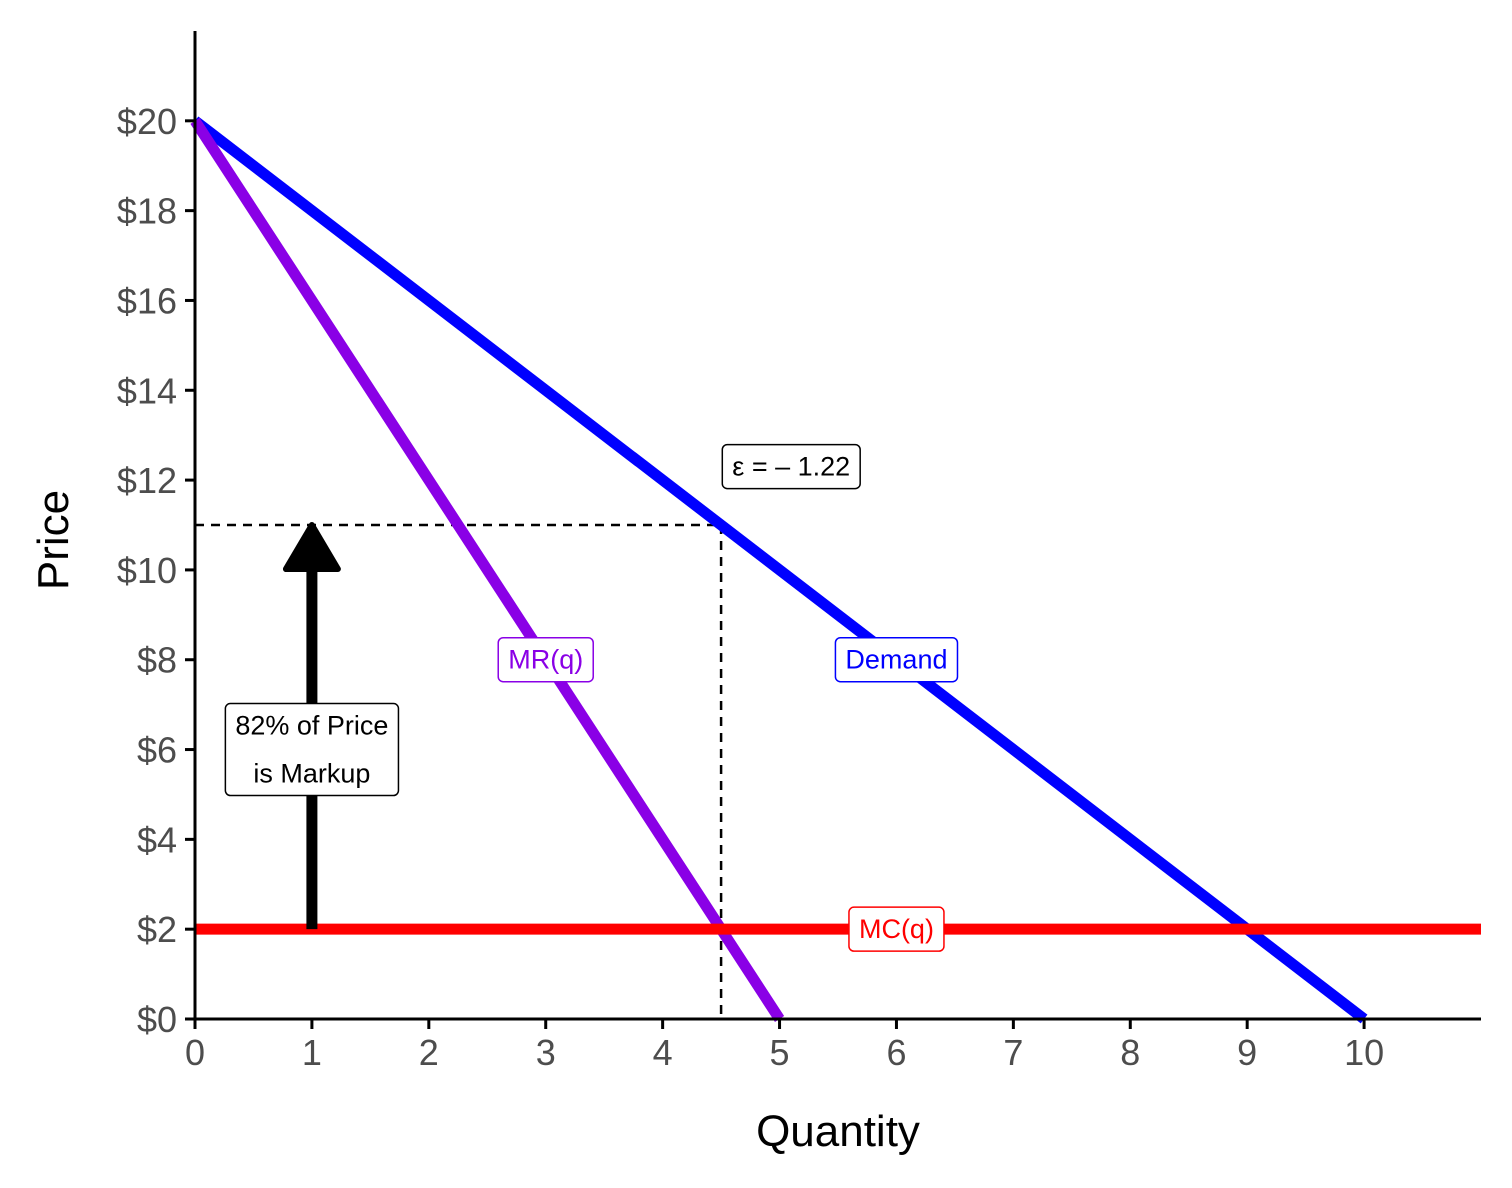 The width and height of the screenshot is (1512, 1188). I want to click on curve-label-mr-q-text: MR(q), so click(545, 660).